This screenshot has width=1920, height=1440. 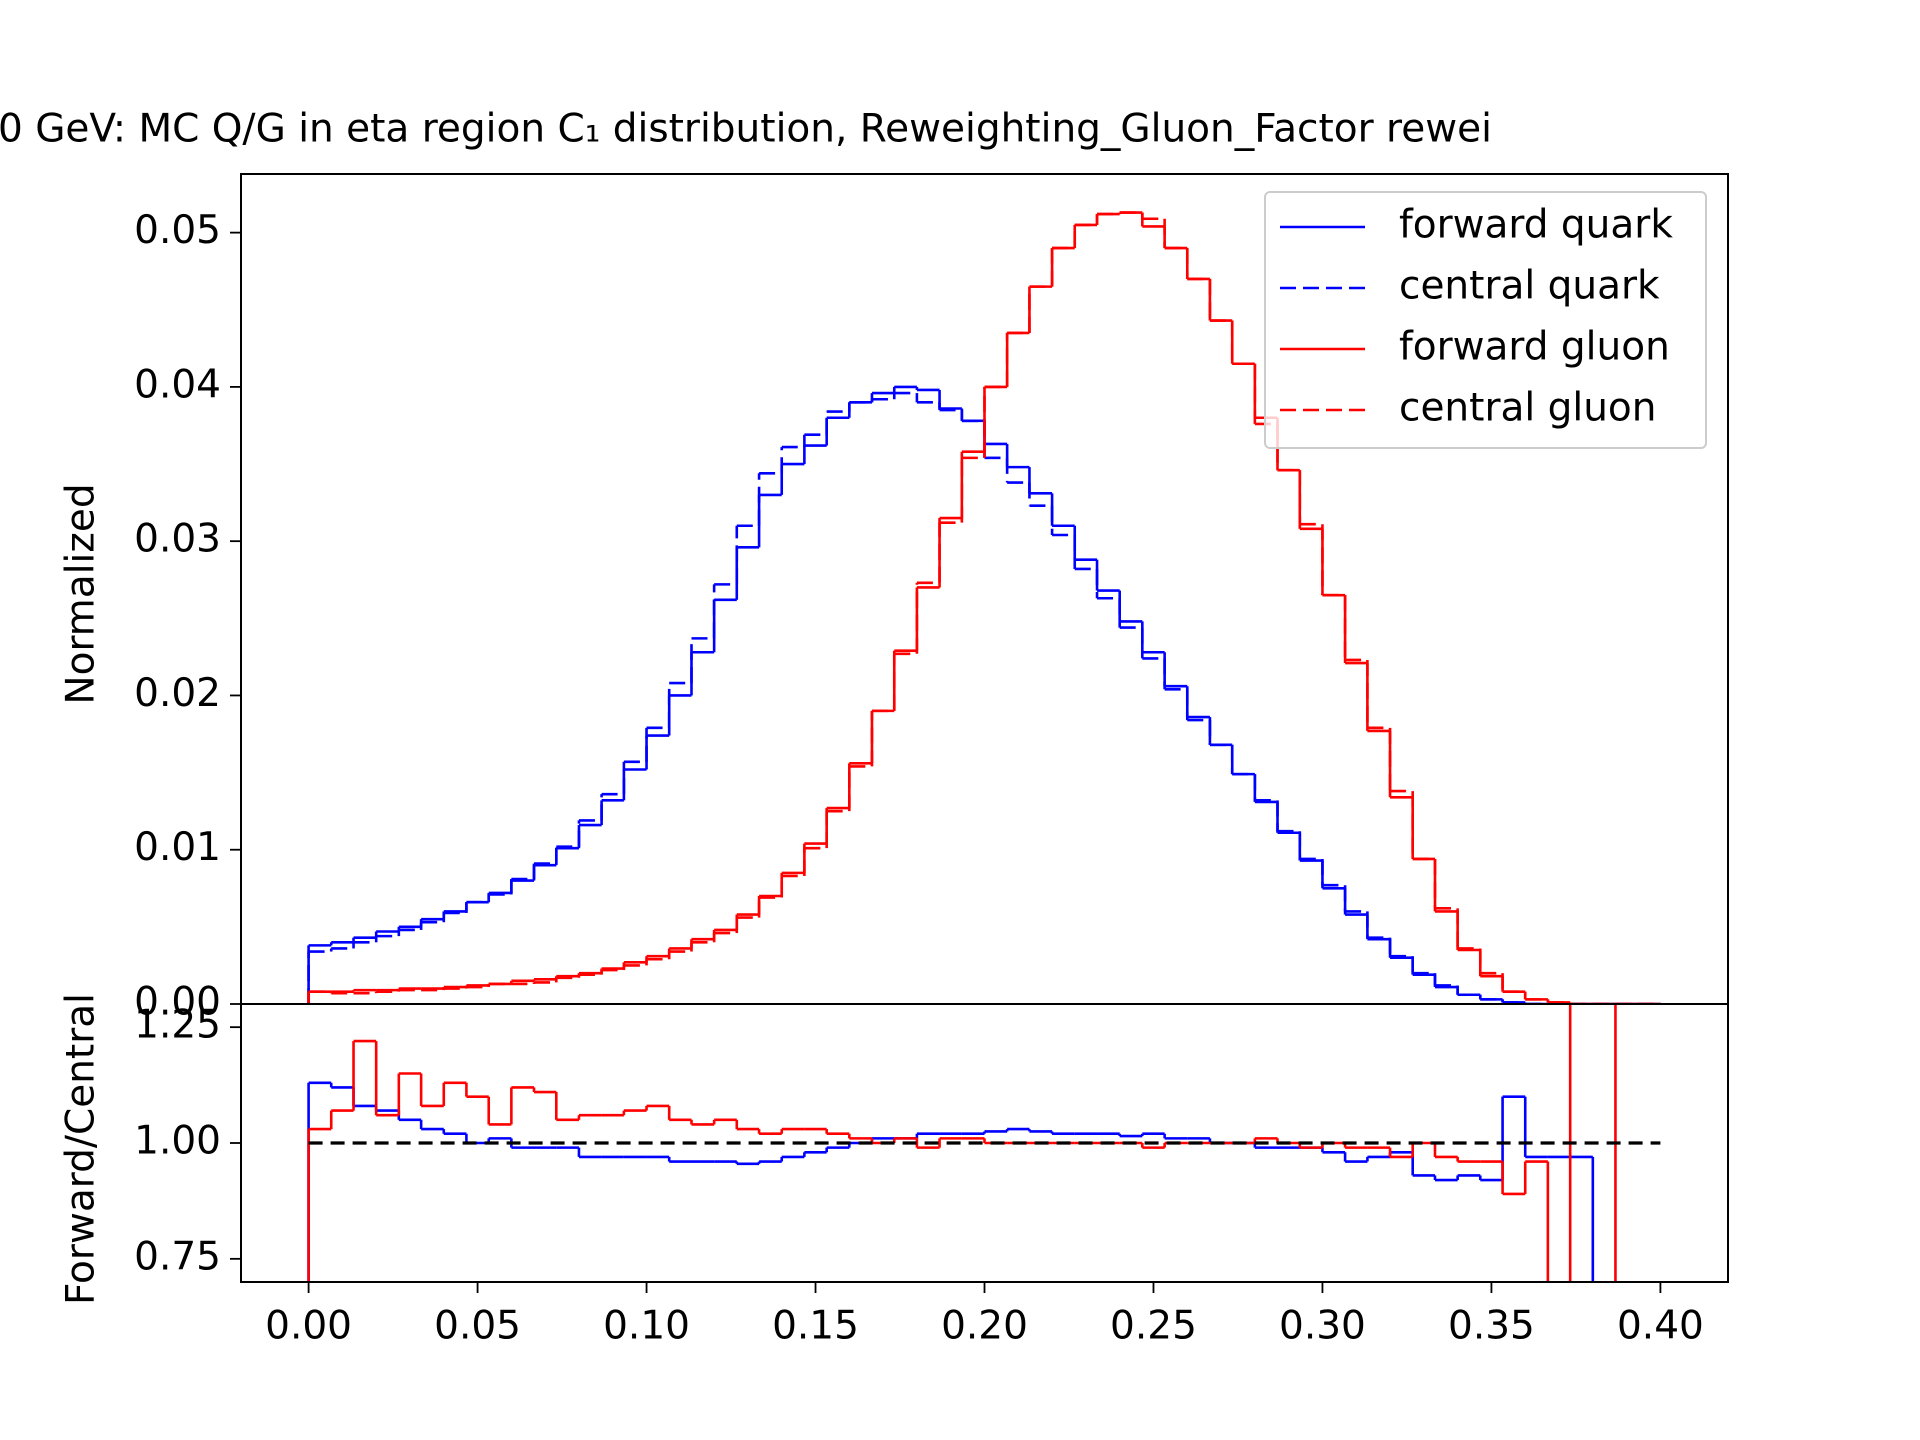 What do you see at coordinates (1660, 1326) in the screenshot?
I see `x-tick-label: 0.40` at bounding box center [1660, 1326].